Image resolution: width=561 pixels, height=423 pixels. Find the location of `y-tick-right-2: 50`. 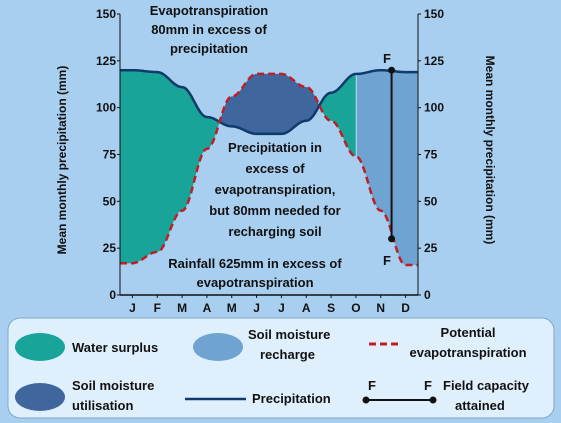

y-tick-right-2: 50 is located at coordinates (431, 201).